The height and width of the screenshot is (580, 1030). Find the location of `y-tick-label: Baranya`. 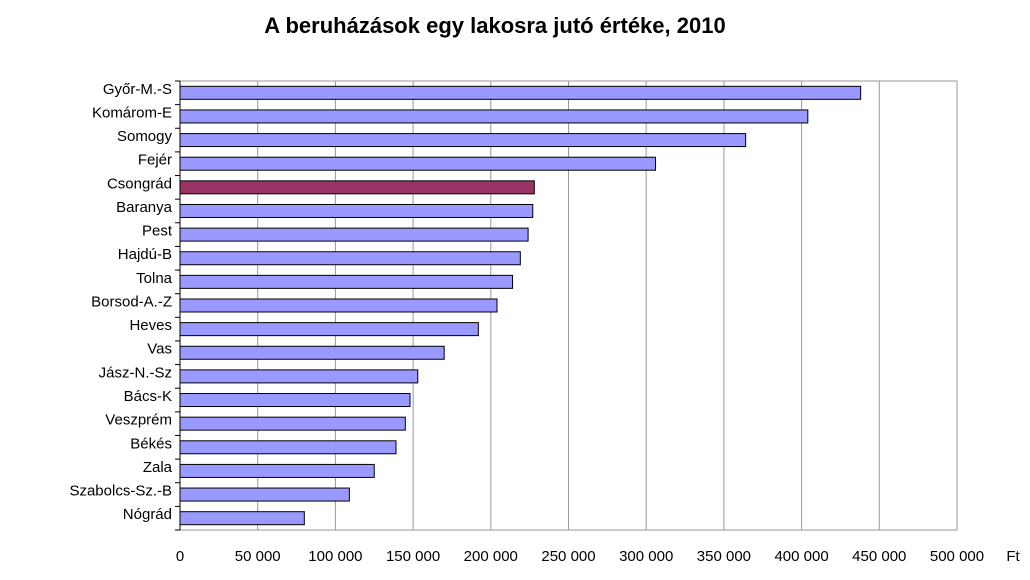

y-tick-label: Baranya is located at coordinates (144, 207).